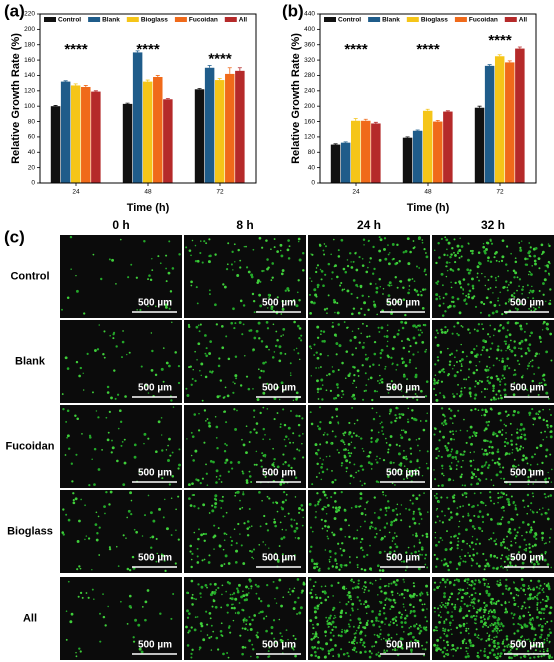 This screenshot has width=554, height=662. I want to click on y-tick-label: 200, so click(309, 106).